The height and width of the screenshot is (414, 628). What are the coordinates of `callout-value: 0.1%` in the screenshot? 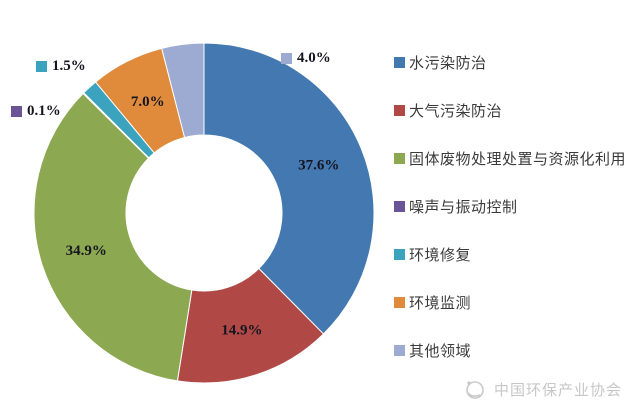 It's located at (44, 111).